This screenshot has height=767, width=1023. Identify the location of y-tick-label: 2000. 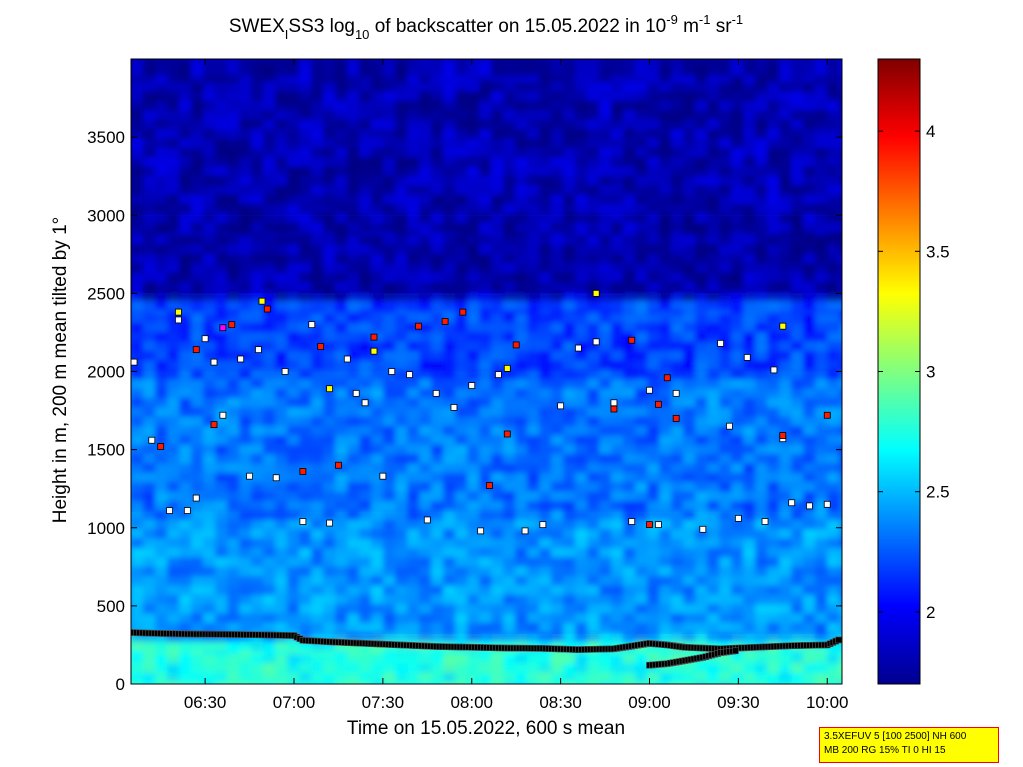
(106, 372).